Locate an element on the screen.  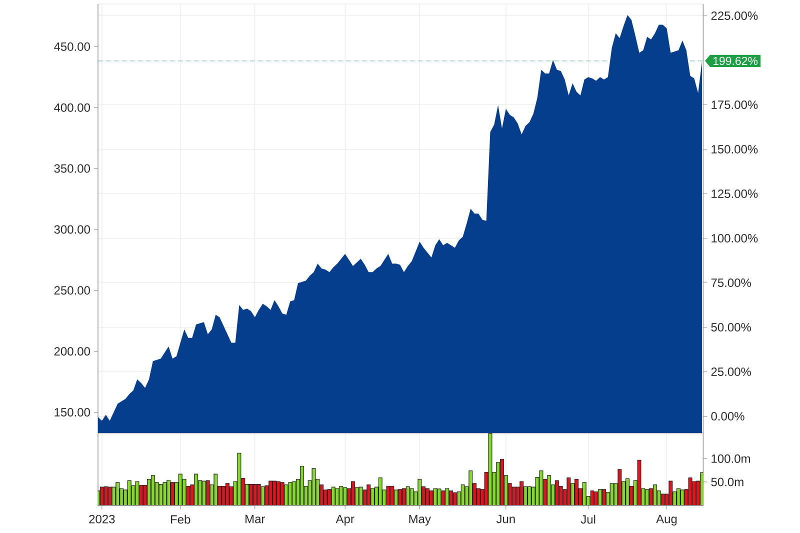
x-tick-label: Apr is located at coordinates (345, 520).